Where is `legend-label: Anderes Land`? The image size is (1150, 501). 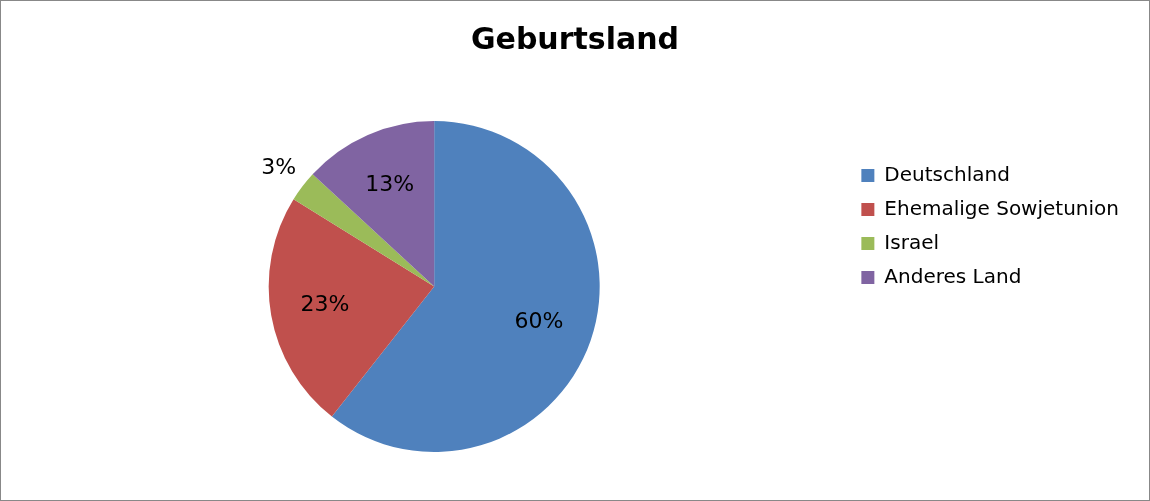
legend-label: Anderes Land is located at coordinates (953, 275).